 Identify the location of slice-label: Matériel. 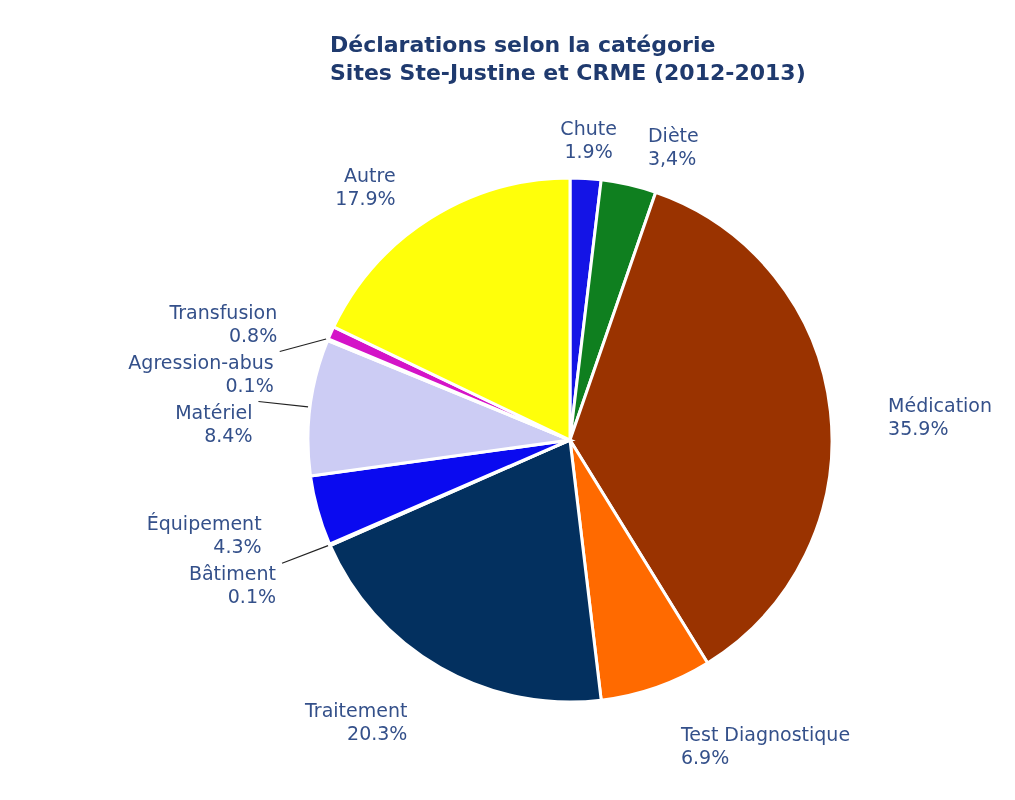
(214, 411).